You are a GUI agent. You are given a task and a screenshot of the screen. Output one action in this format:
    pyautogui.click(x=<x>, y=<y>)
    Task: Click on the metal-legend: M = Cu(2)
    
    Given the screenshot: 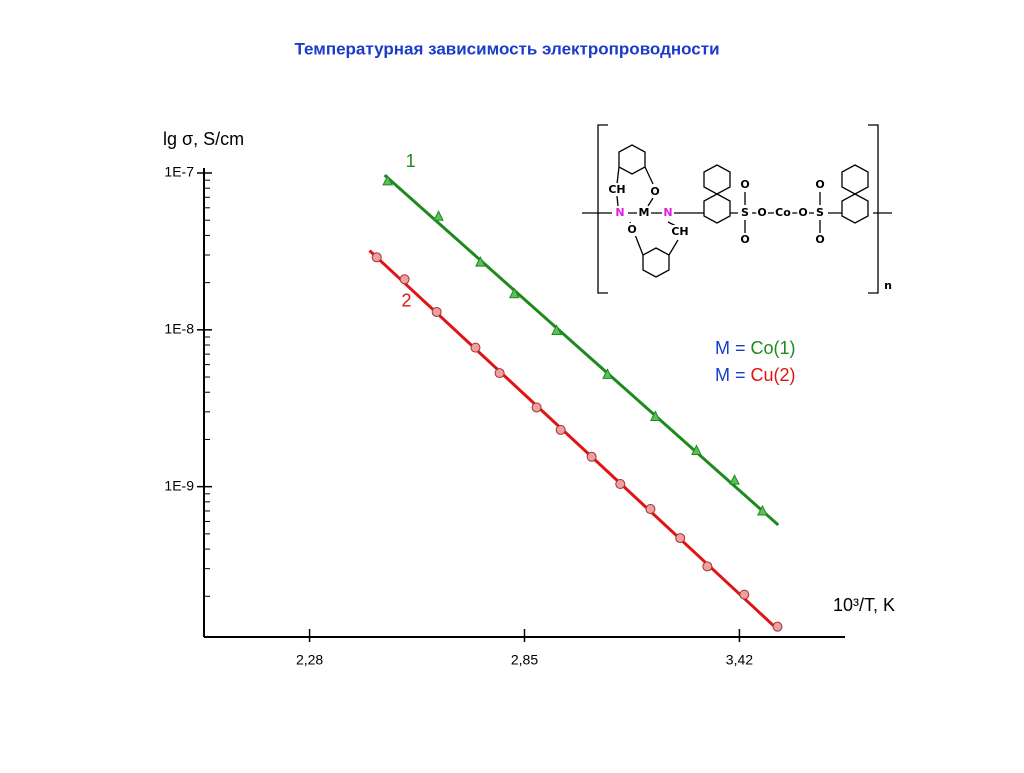 What is the action you would take?
    pyautogui.click(x=755, y=375)
    